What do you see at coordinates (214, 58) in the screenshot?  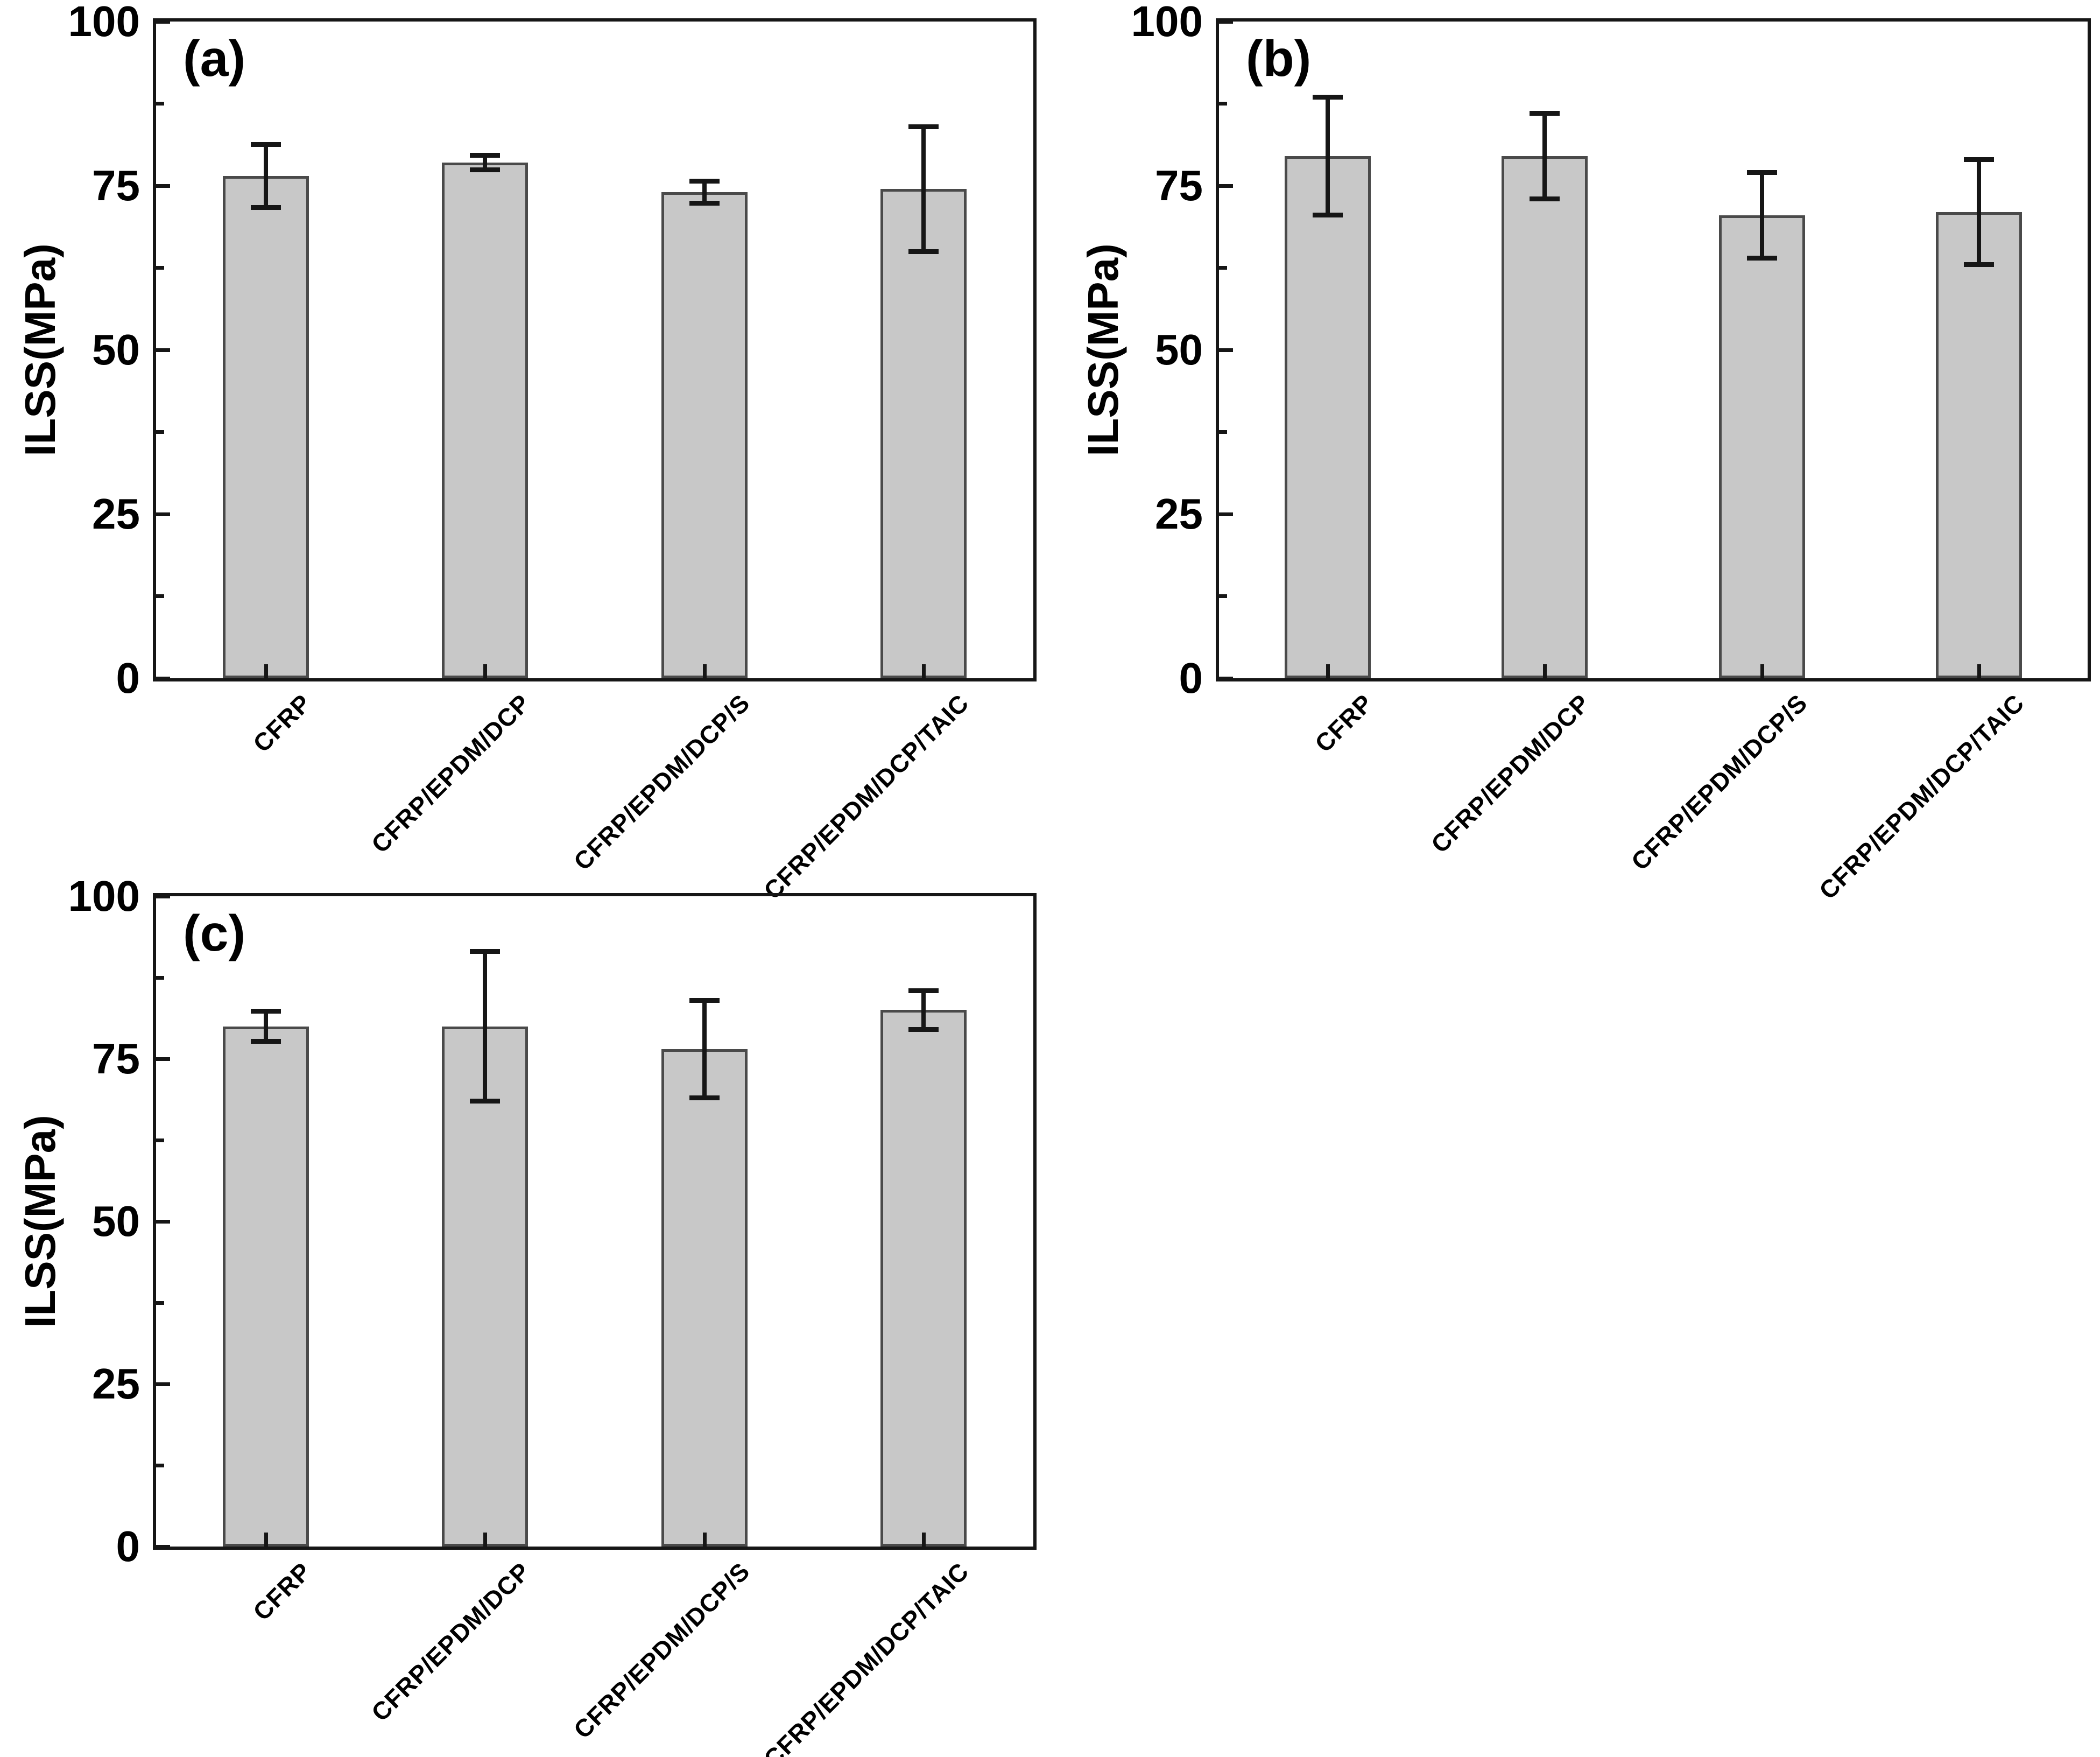 I see `panel-letter-a: (a)` at bounding box center [214, 58].